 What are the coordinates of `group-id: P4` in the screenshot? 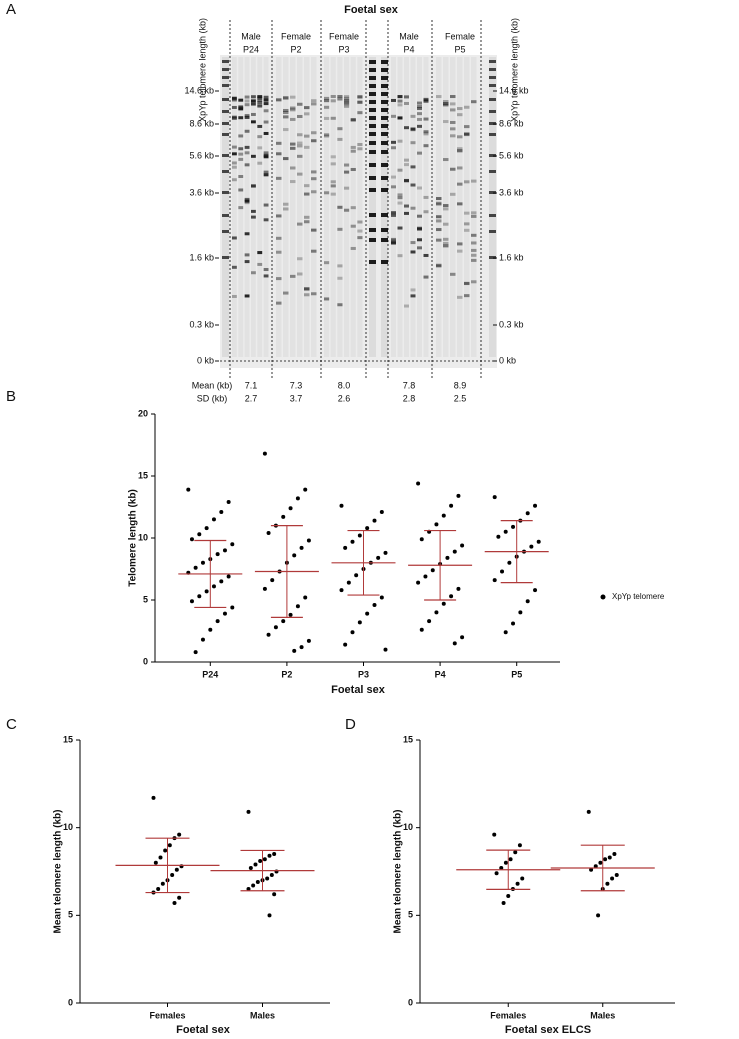 It's located at (408, 49).